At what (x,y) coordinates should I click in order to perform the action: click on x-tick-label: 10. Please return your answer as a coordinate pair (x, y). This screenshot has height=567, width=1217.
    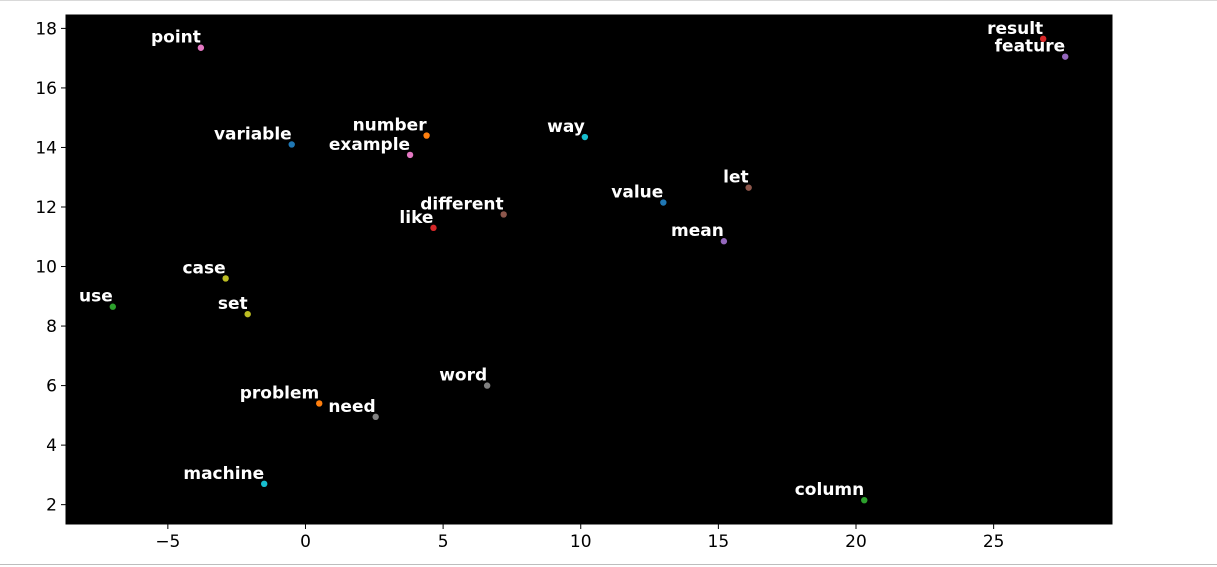
    Looking at the image, I should click on (581, 542).